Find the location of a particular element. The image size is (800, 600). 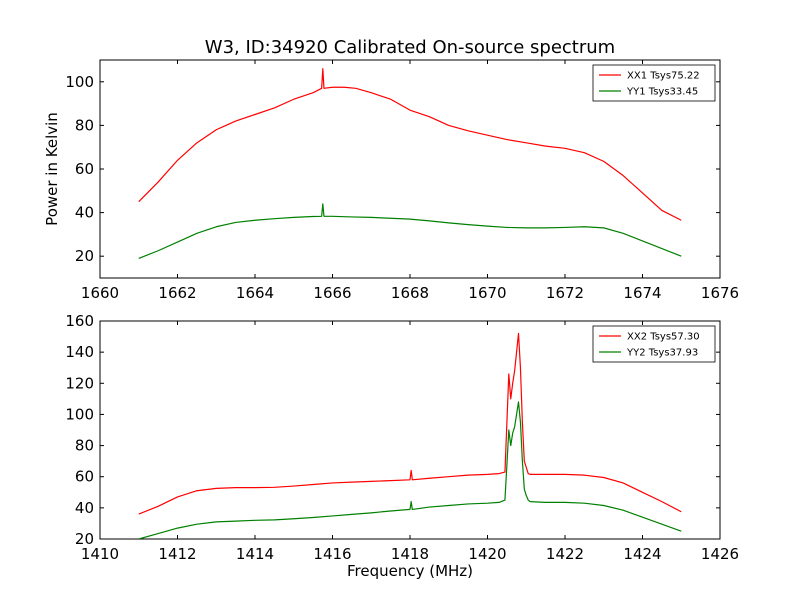

y-tick-label: 140 is located at coordinates (79, 352).